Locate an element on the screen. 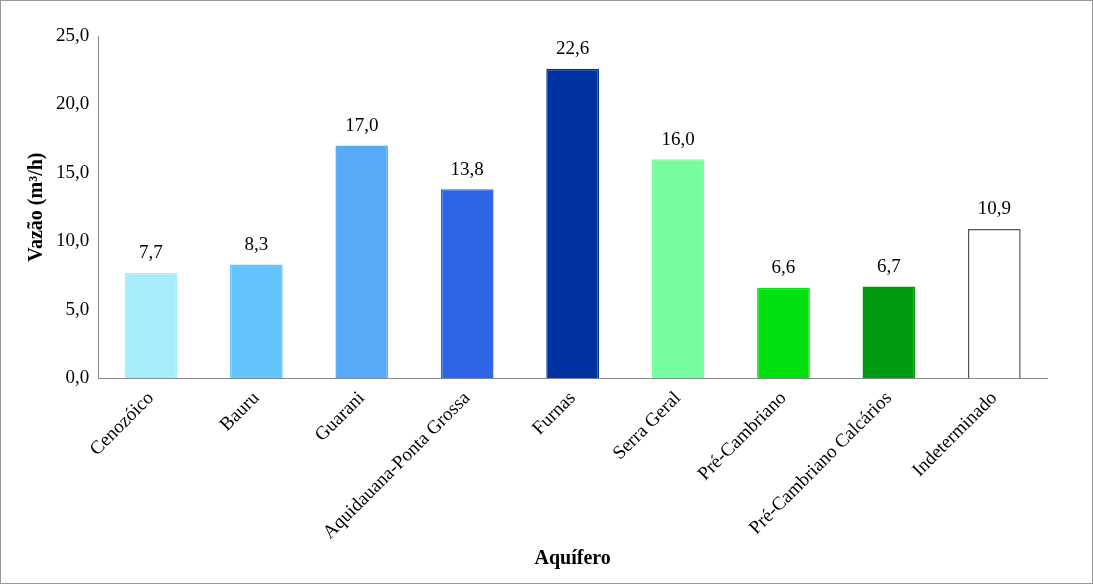 This screenshot has width=1093, height=584. data-label: 8,3 is located at coordinates (256, 244).